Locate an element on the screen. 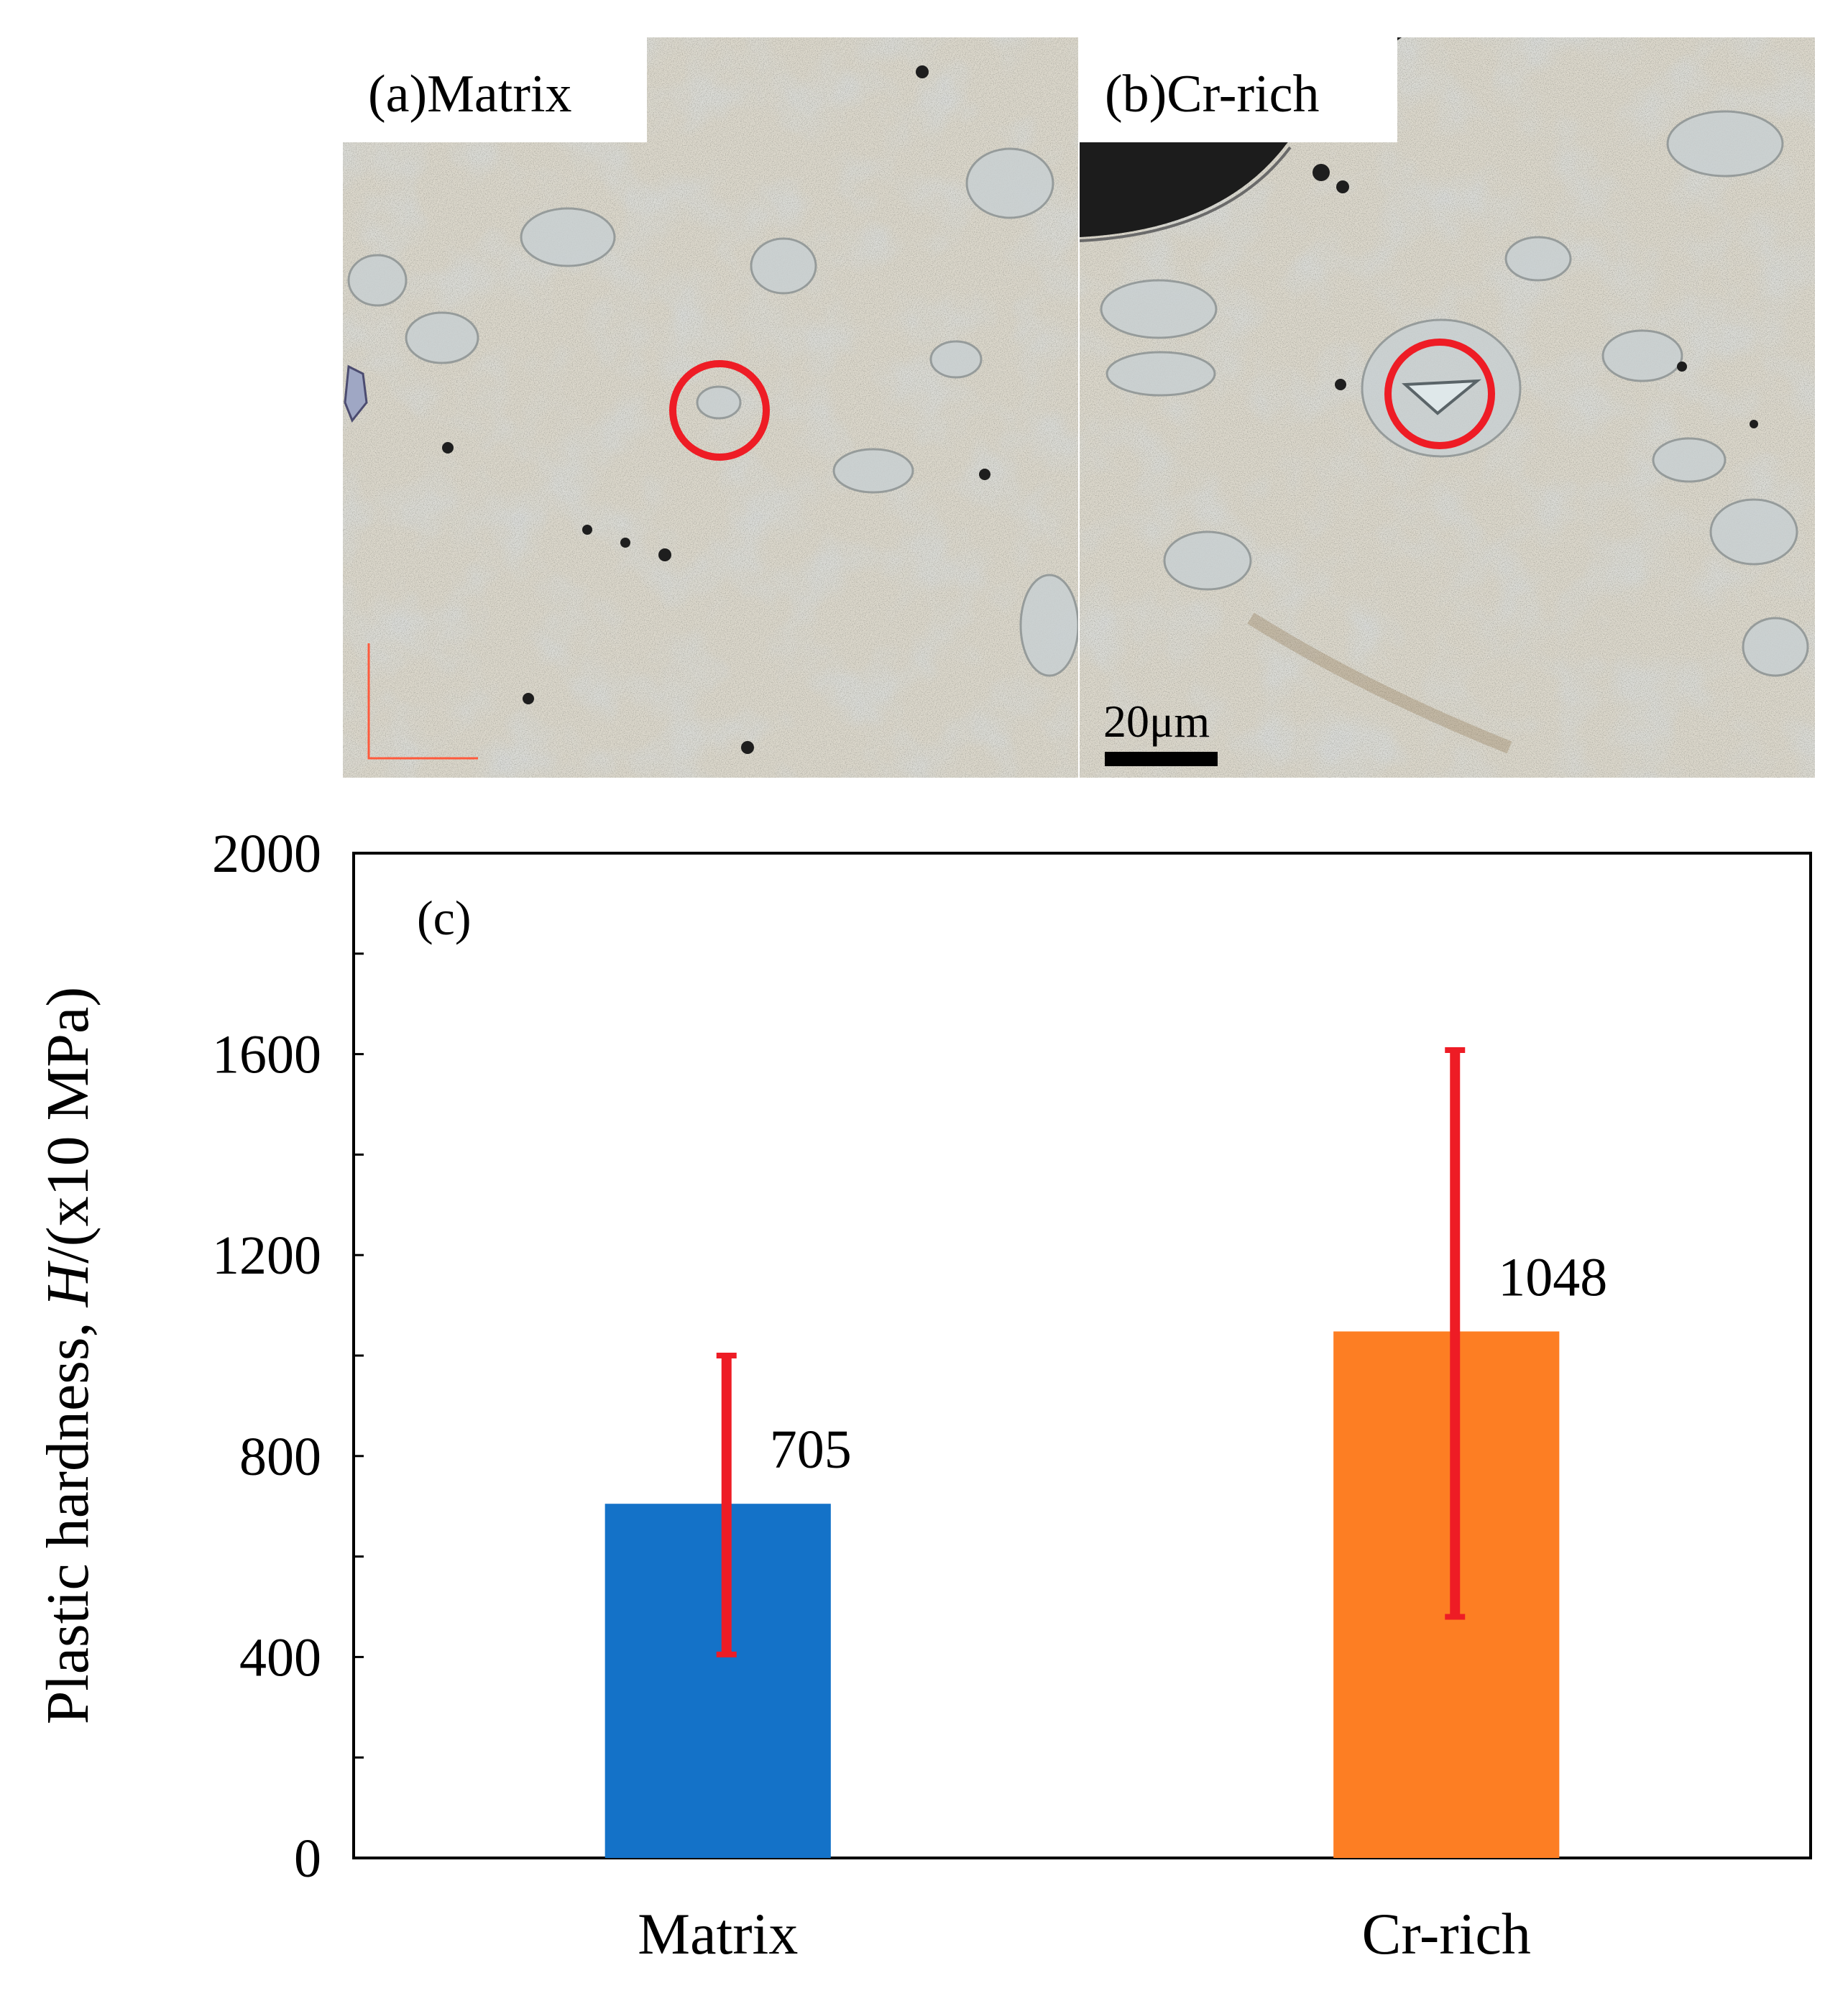  indent-circle-cr-rich is located at coordinates (1439, 394).